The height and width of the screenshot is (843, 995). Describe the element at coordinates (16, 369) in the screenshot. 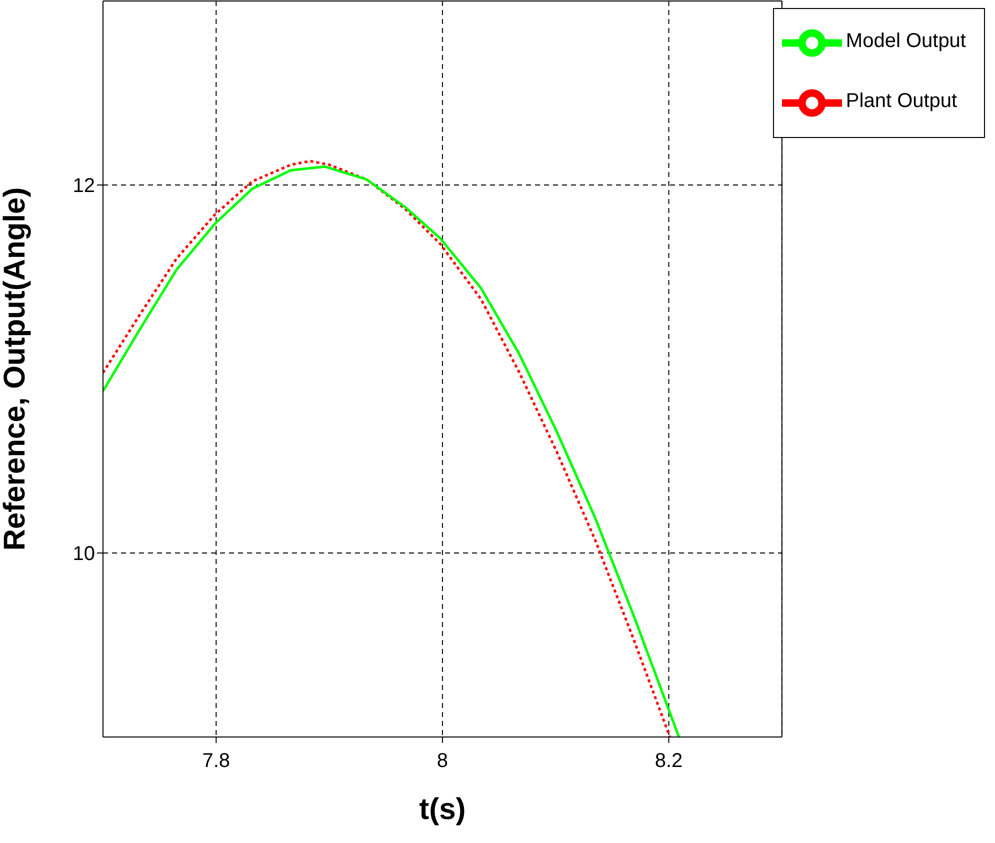

I see `y-axis-title: Reference, Output(Angle)` at that location.